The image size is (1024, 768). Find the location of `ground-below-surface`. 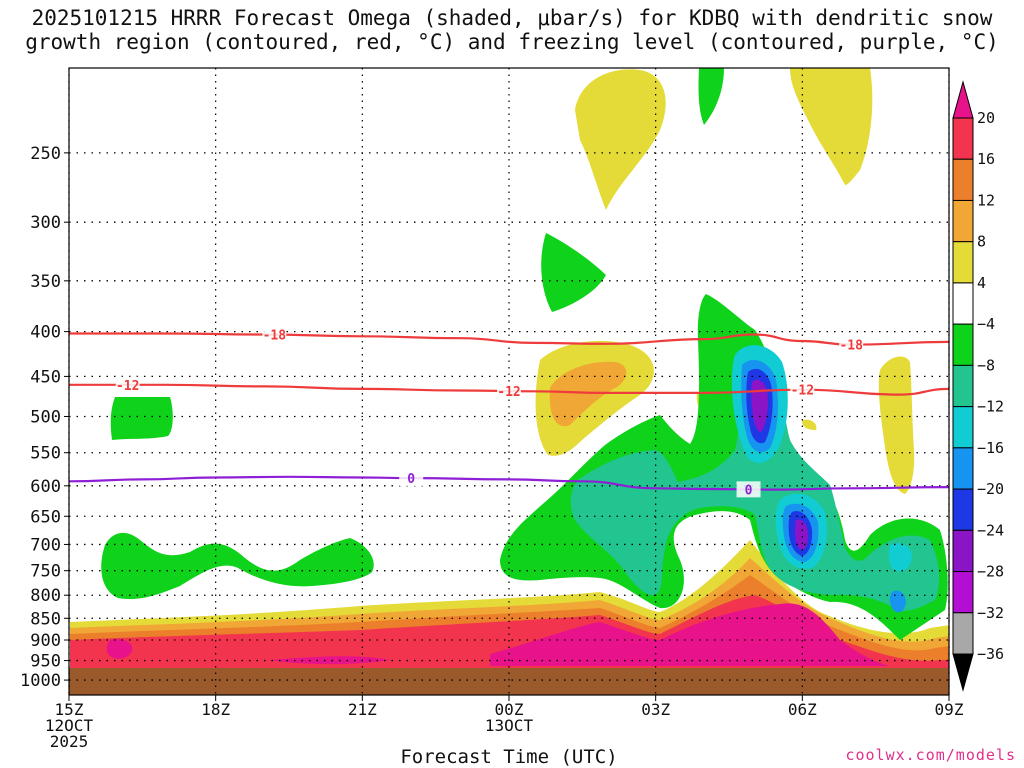

ground-below-surface is located at coordinates (509, 681).